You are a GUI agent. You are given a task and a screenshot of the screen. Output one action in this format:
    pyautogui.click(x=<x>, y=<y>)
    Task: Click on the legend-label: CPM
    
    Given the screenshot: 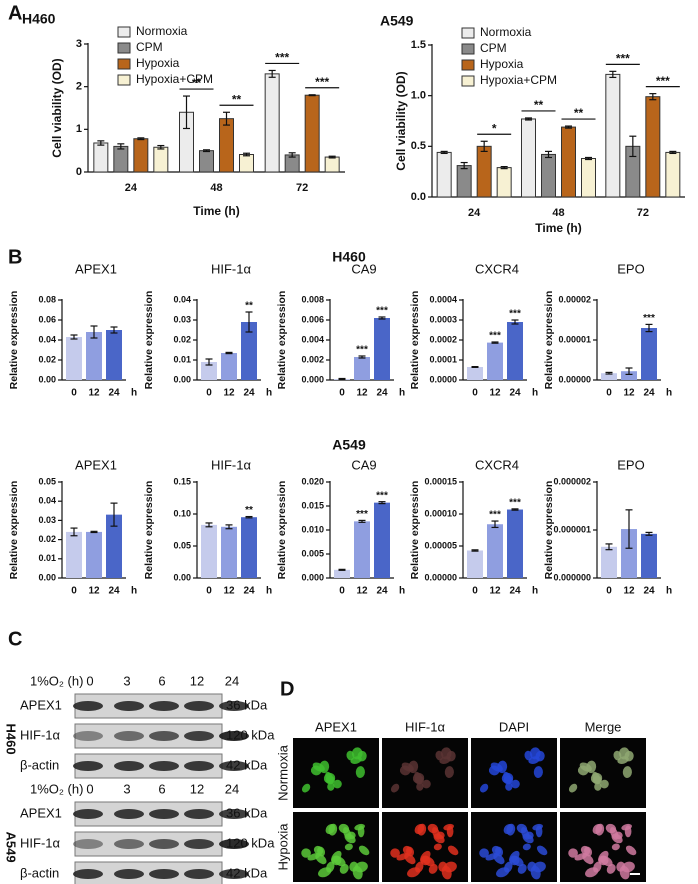 What is the action you would take?
    pyautogui.click(x=493, y=48)
    